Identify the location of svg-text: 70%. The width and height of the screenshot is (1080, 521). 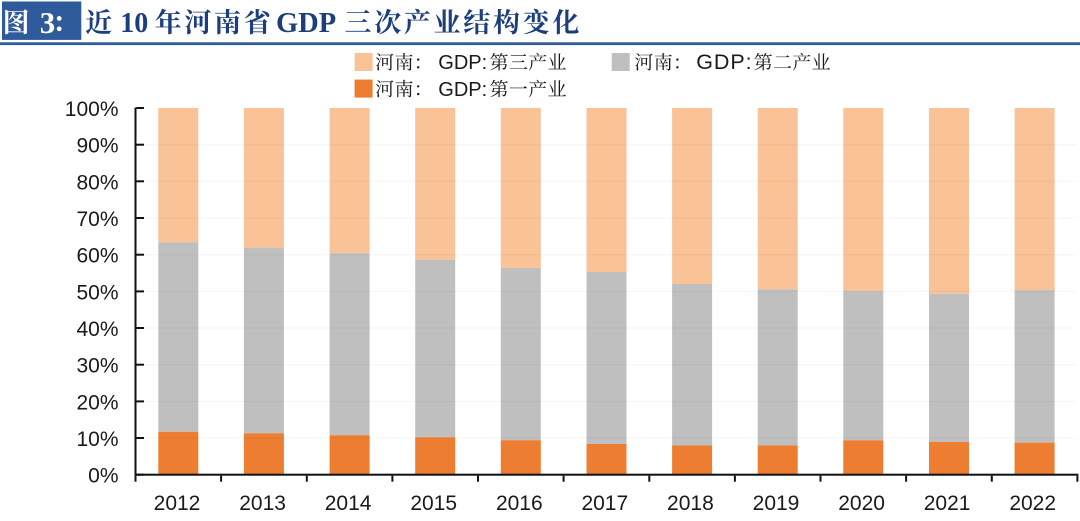
(97, 219).